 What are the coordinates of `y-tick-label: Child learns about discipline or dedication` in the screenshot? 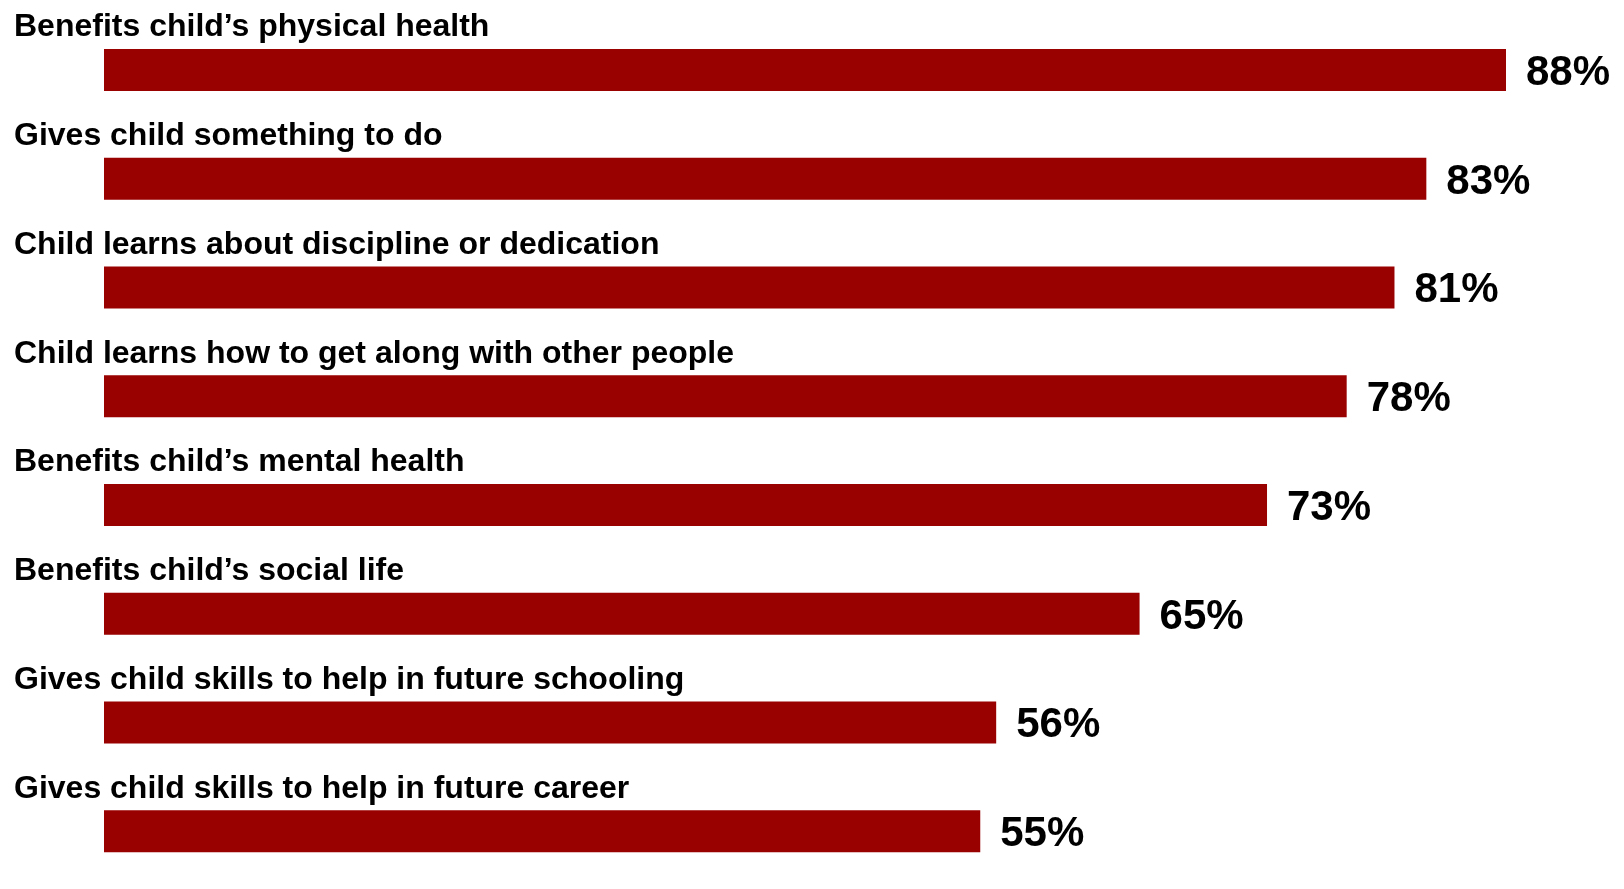 It's located at (337, 242).